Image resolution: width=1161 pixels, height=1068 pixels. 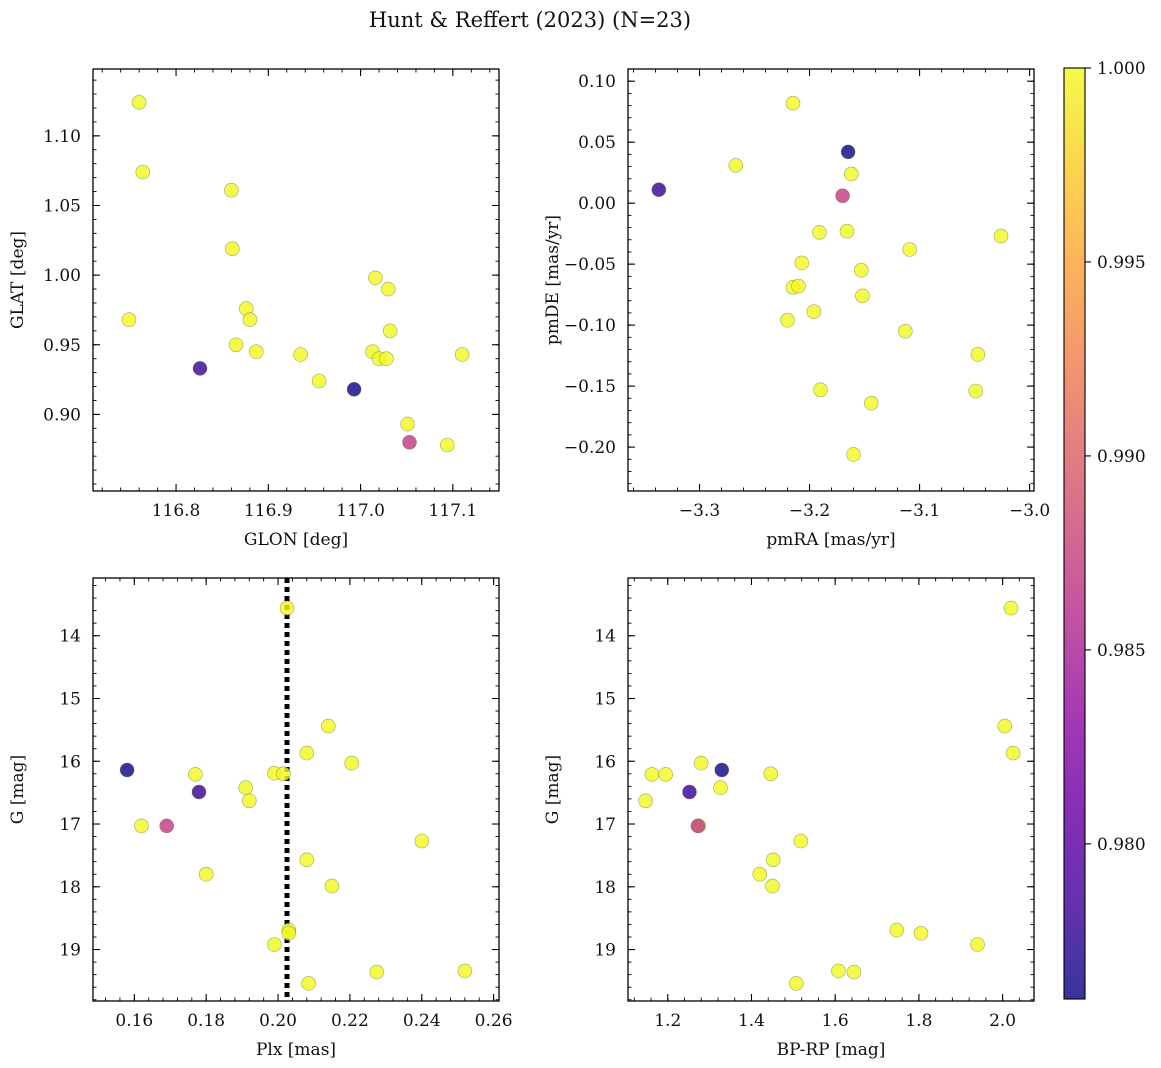 I want to click on x-tick-label: 0.20, so click(x=278, y=1021).